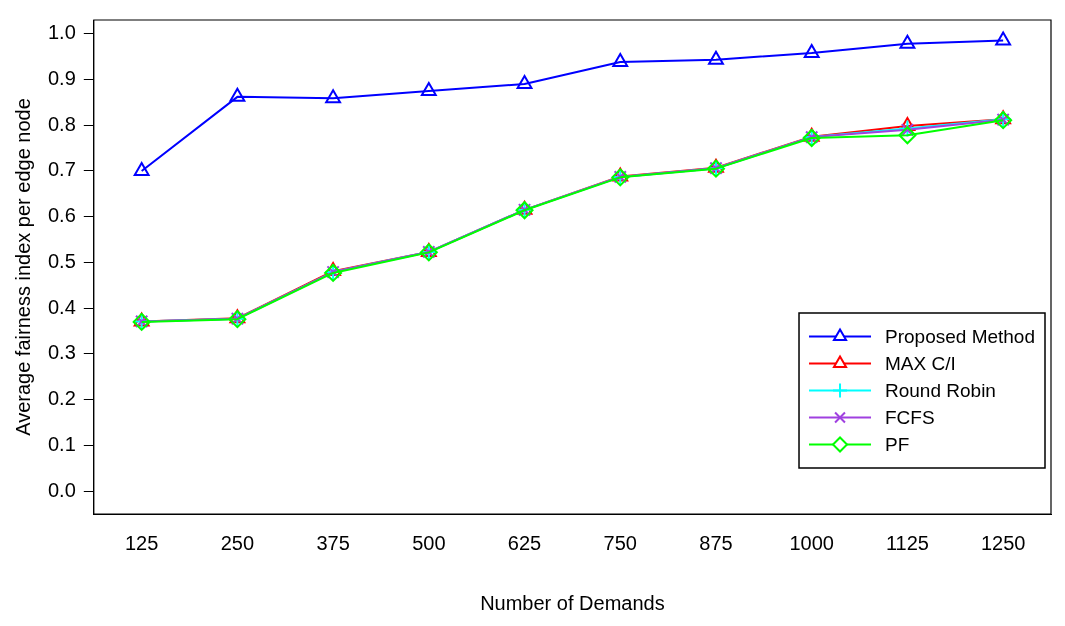 The height and width of the screenshot is (626, 1065). What do you see at coordinates (910, 417) in the screenshot?
I see `legend-label: FCFS` at bounding box center [910, 417].